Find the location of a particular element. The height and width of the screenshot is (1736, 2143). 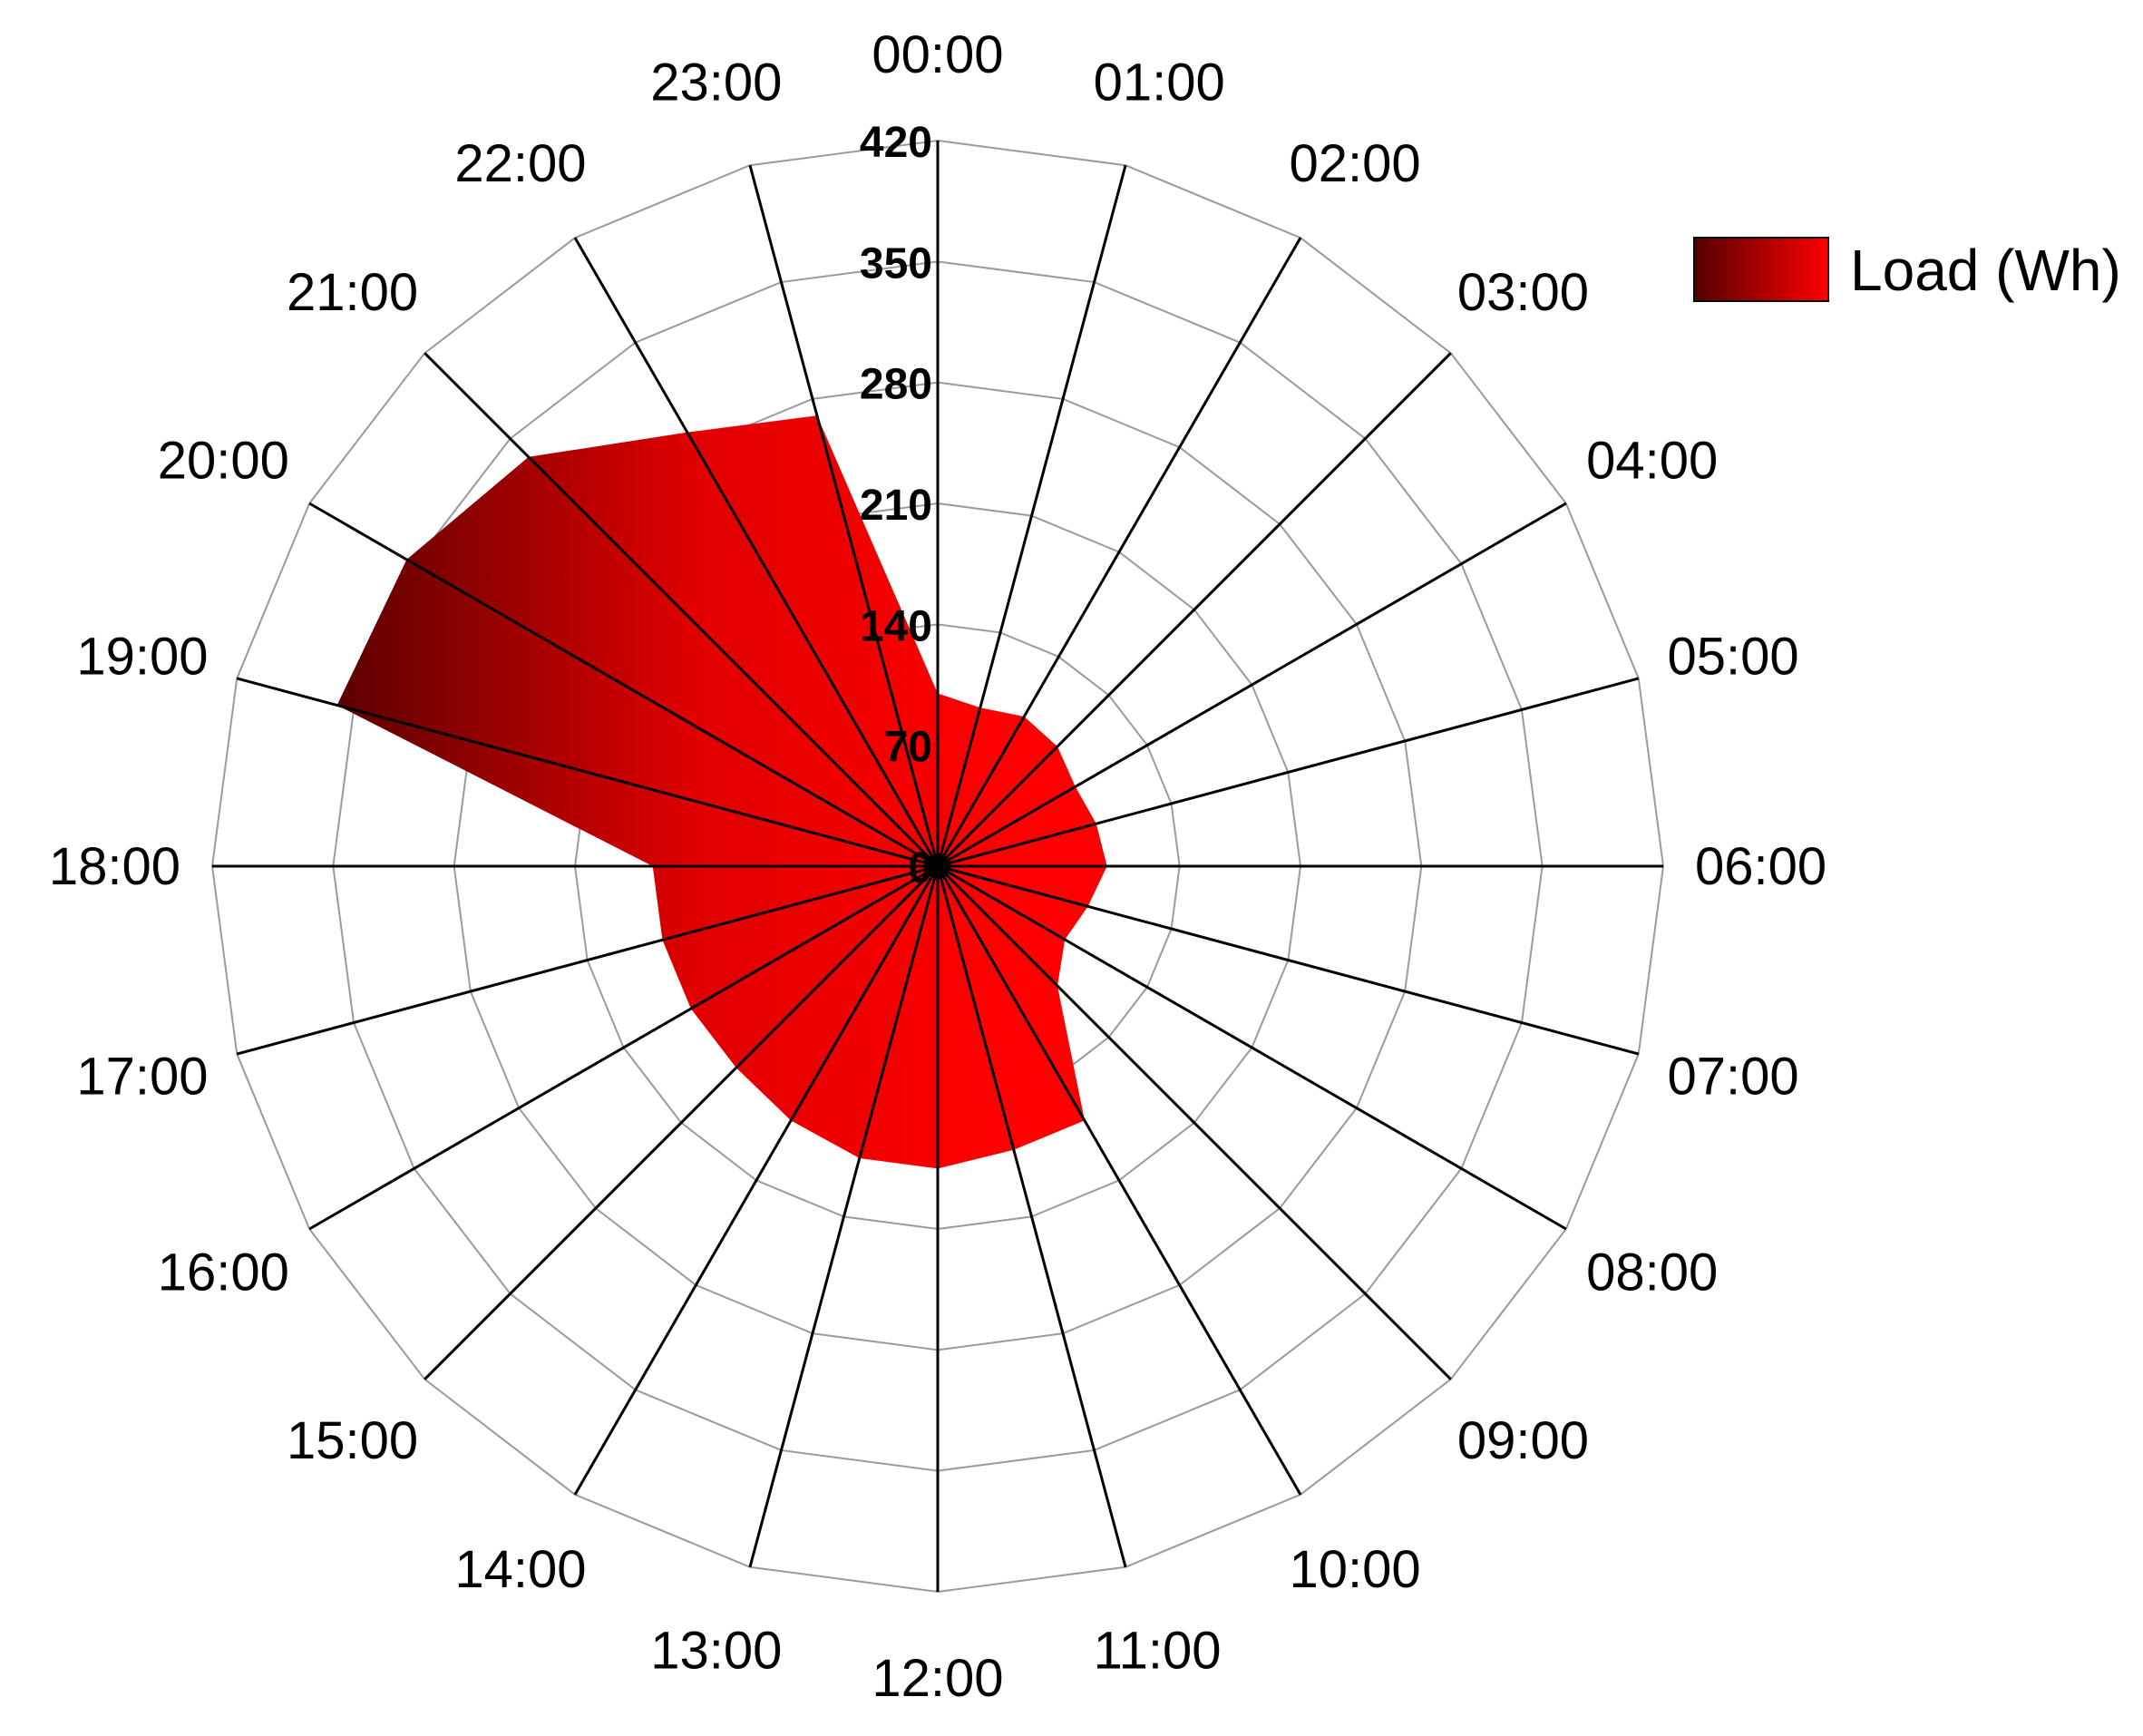

spoke-04:00 is located at coordinates (1252, 685).